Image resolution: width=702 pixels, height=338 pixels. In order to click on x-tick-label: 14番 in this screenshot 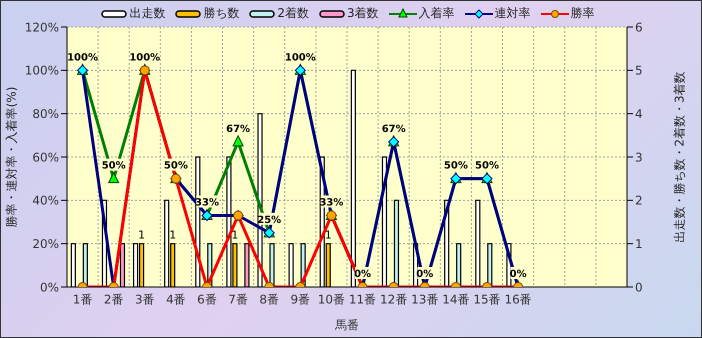, I will do `click(456, 299)`.